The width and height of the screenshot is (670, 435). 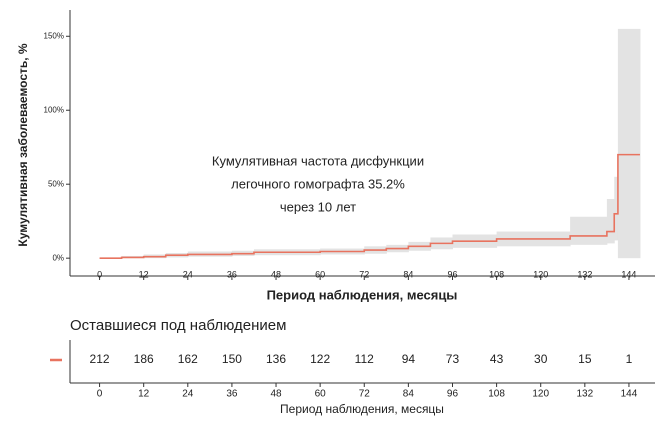 I want to click on risk-count: 150, so click(x=232, y=359).